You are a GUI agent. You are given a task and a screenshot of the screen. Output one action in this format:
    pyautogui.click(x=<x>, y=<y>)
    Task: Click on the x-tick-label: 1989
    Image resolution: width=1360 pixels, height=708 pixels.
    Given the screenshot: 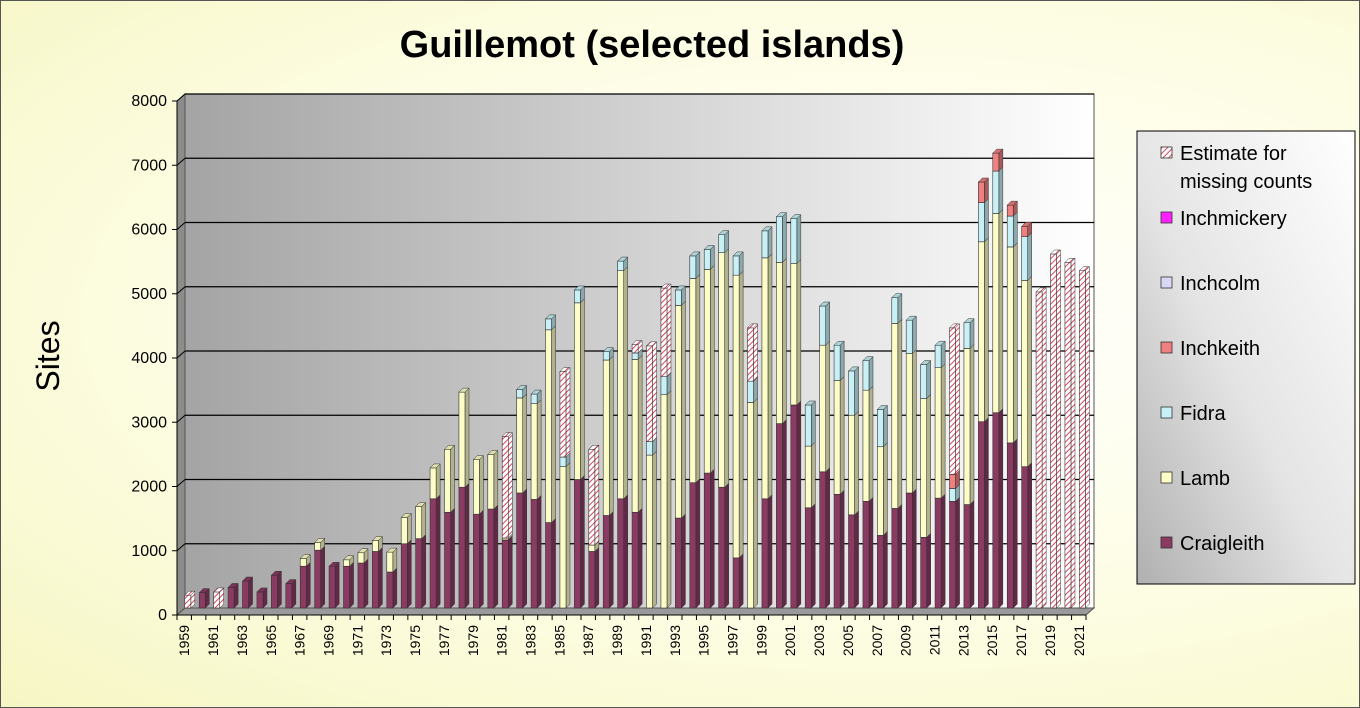 What is the action you would take?
    pyautogui.click(x=617, y=640)
    